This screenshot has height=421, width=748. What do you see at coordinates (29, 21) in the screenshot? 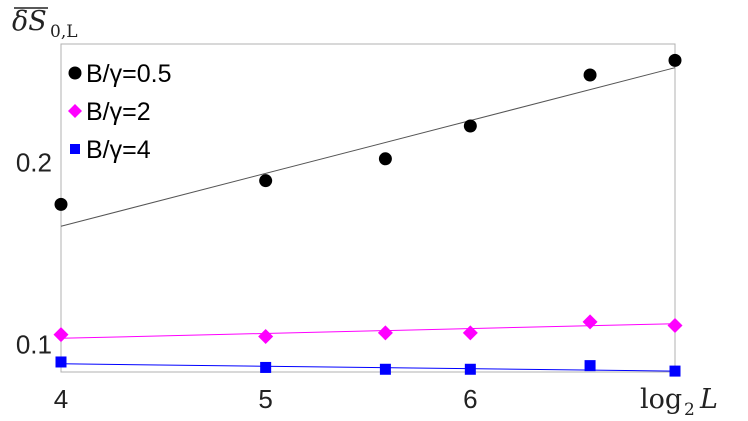
I see `y-axis-label-main: δS` at bounding box center [29, 21].